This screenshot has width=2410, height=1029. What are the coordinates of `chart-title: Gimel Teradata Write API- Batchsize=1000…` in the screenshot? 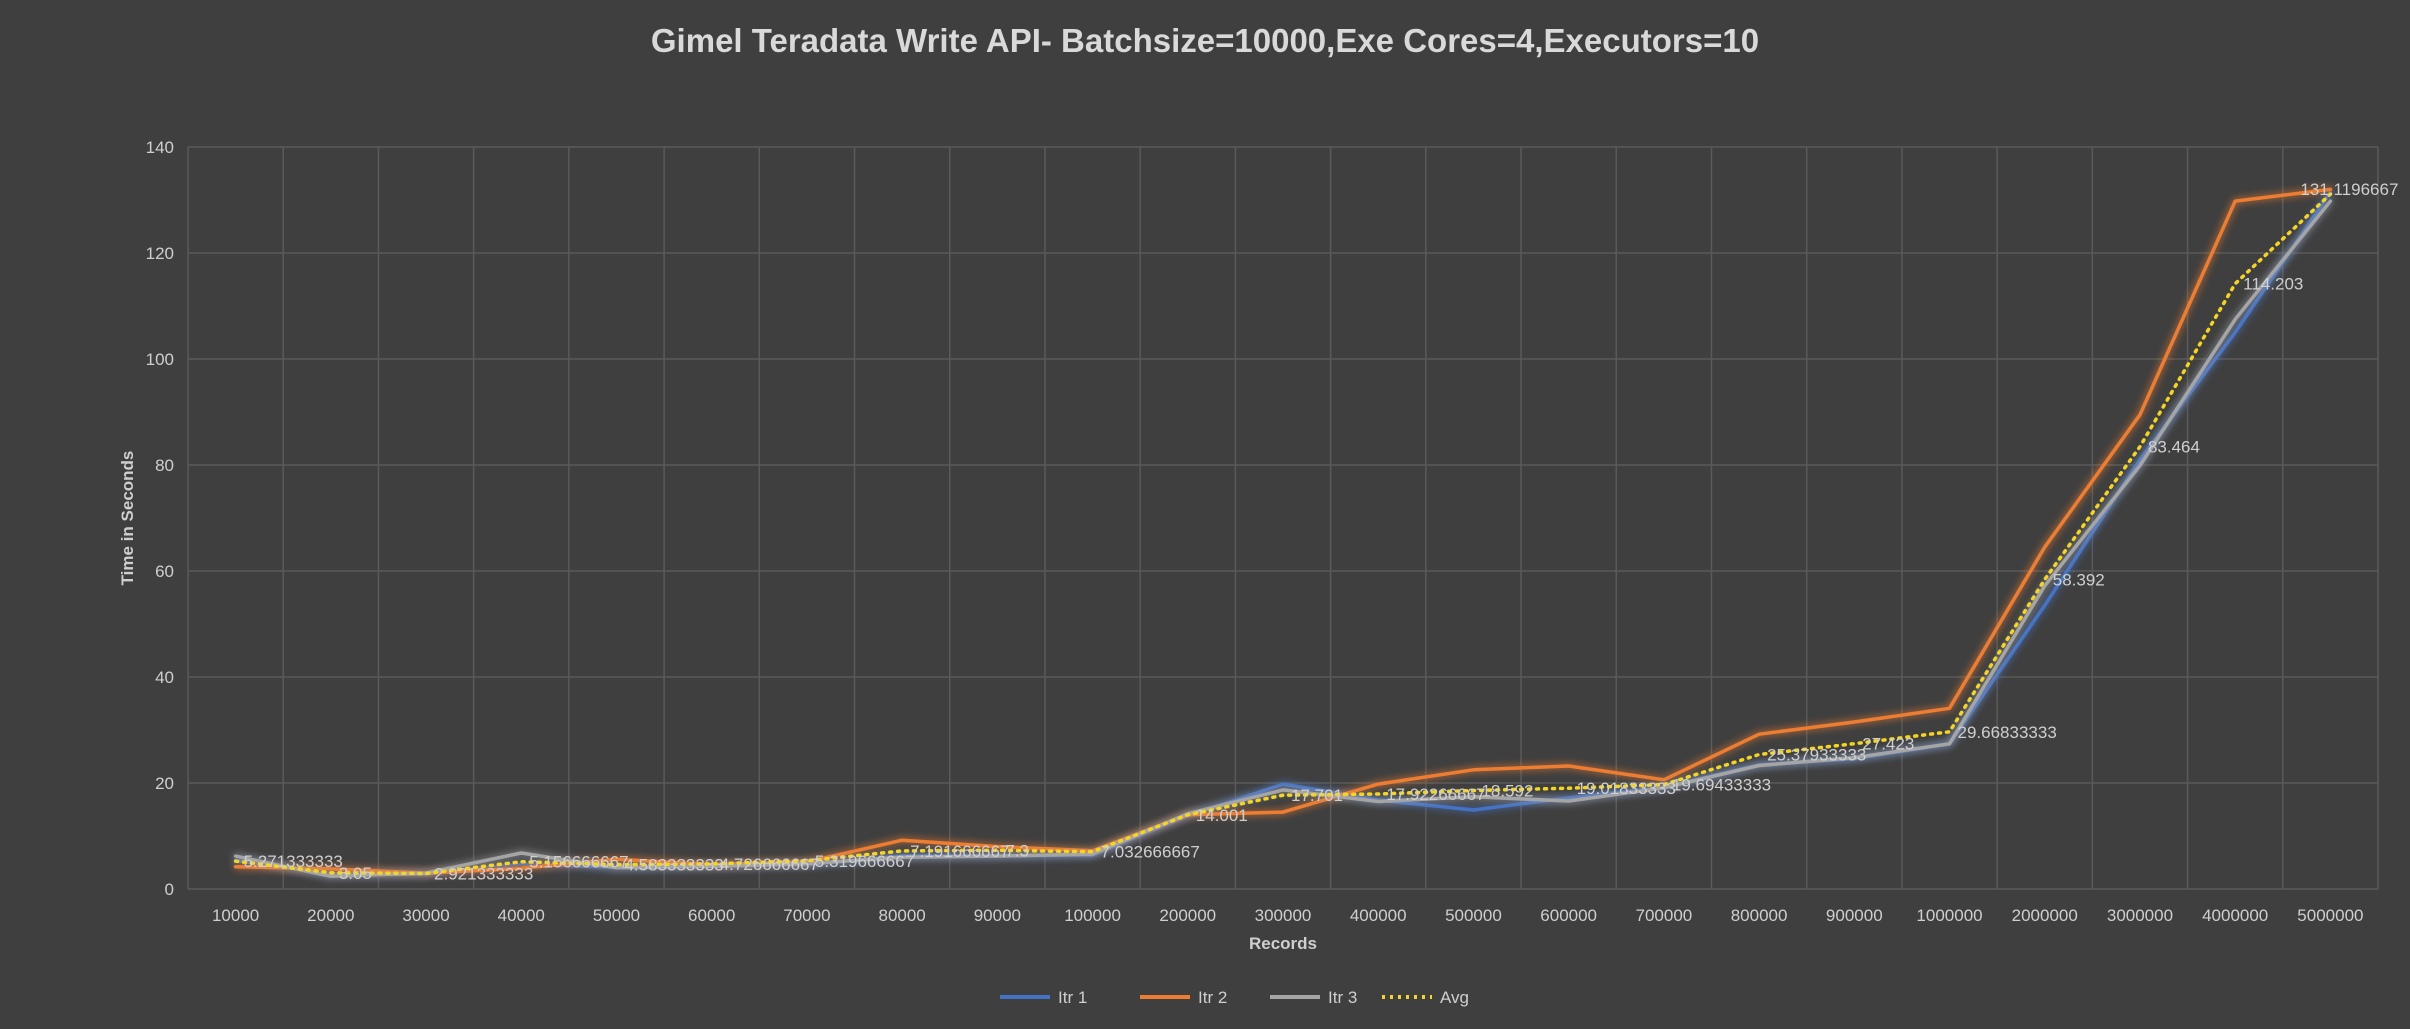 It's located at (1205, 40).